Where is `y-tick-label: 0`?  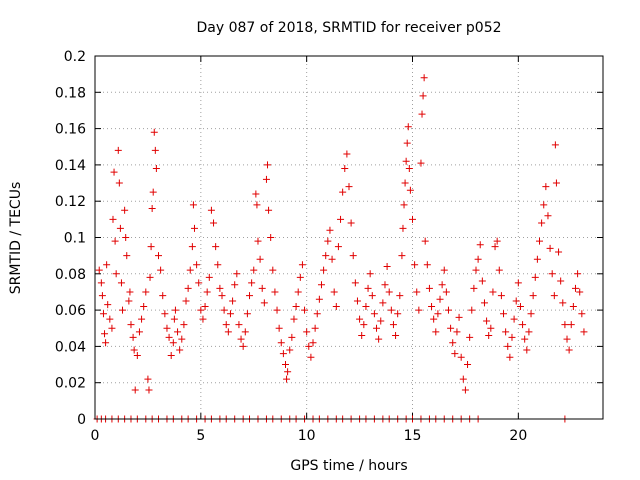 y-tick-label: 0 is located at coordinates (81, 420).